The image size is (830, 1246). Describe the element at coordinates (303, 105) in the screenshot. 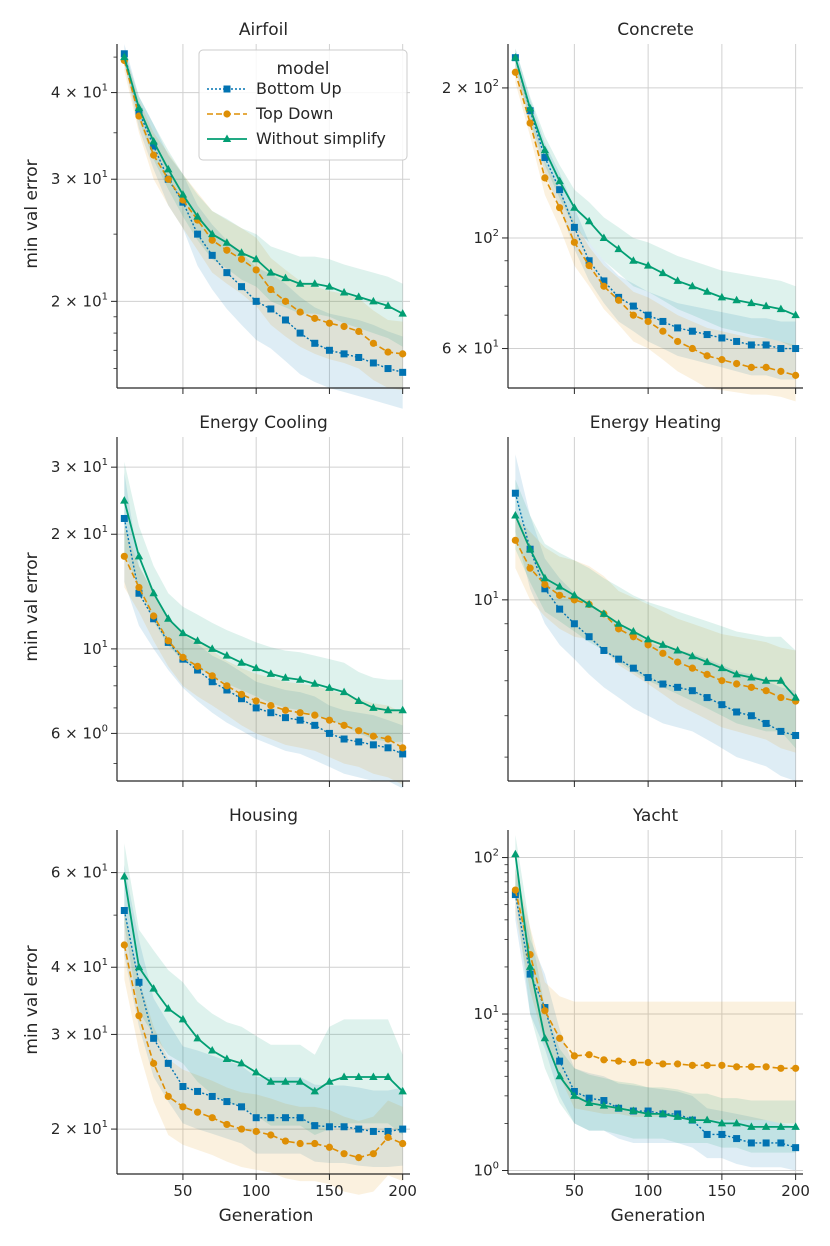

I see `legend-frame` at that location.